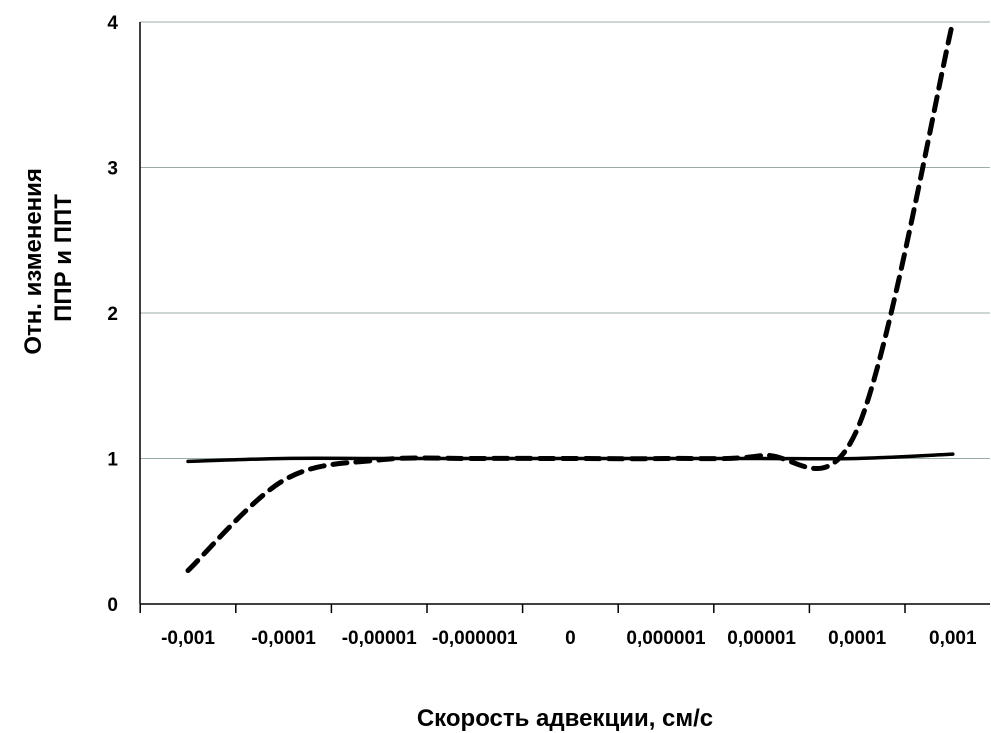  I want to click on x-tick-label-7: 0,0001, so click(857, 638).